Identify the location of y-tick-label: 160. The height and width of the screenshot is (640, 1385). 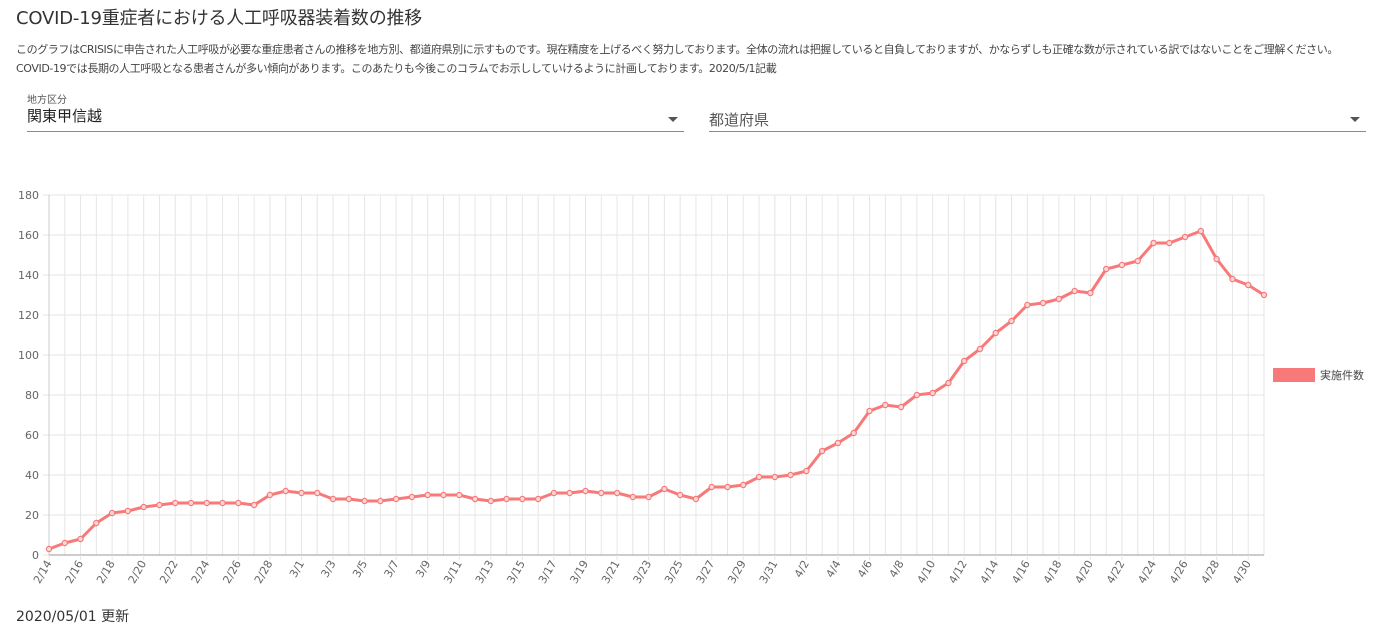
(28, 235).